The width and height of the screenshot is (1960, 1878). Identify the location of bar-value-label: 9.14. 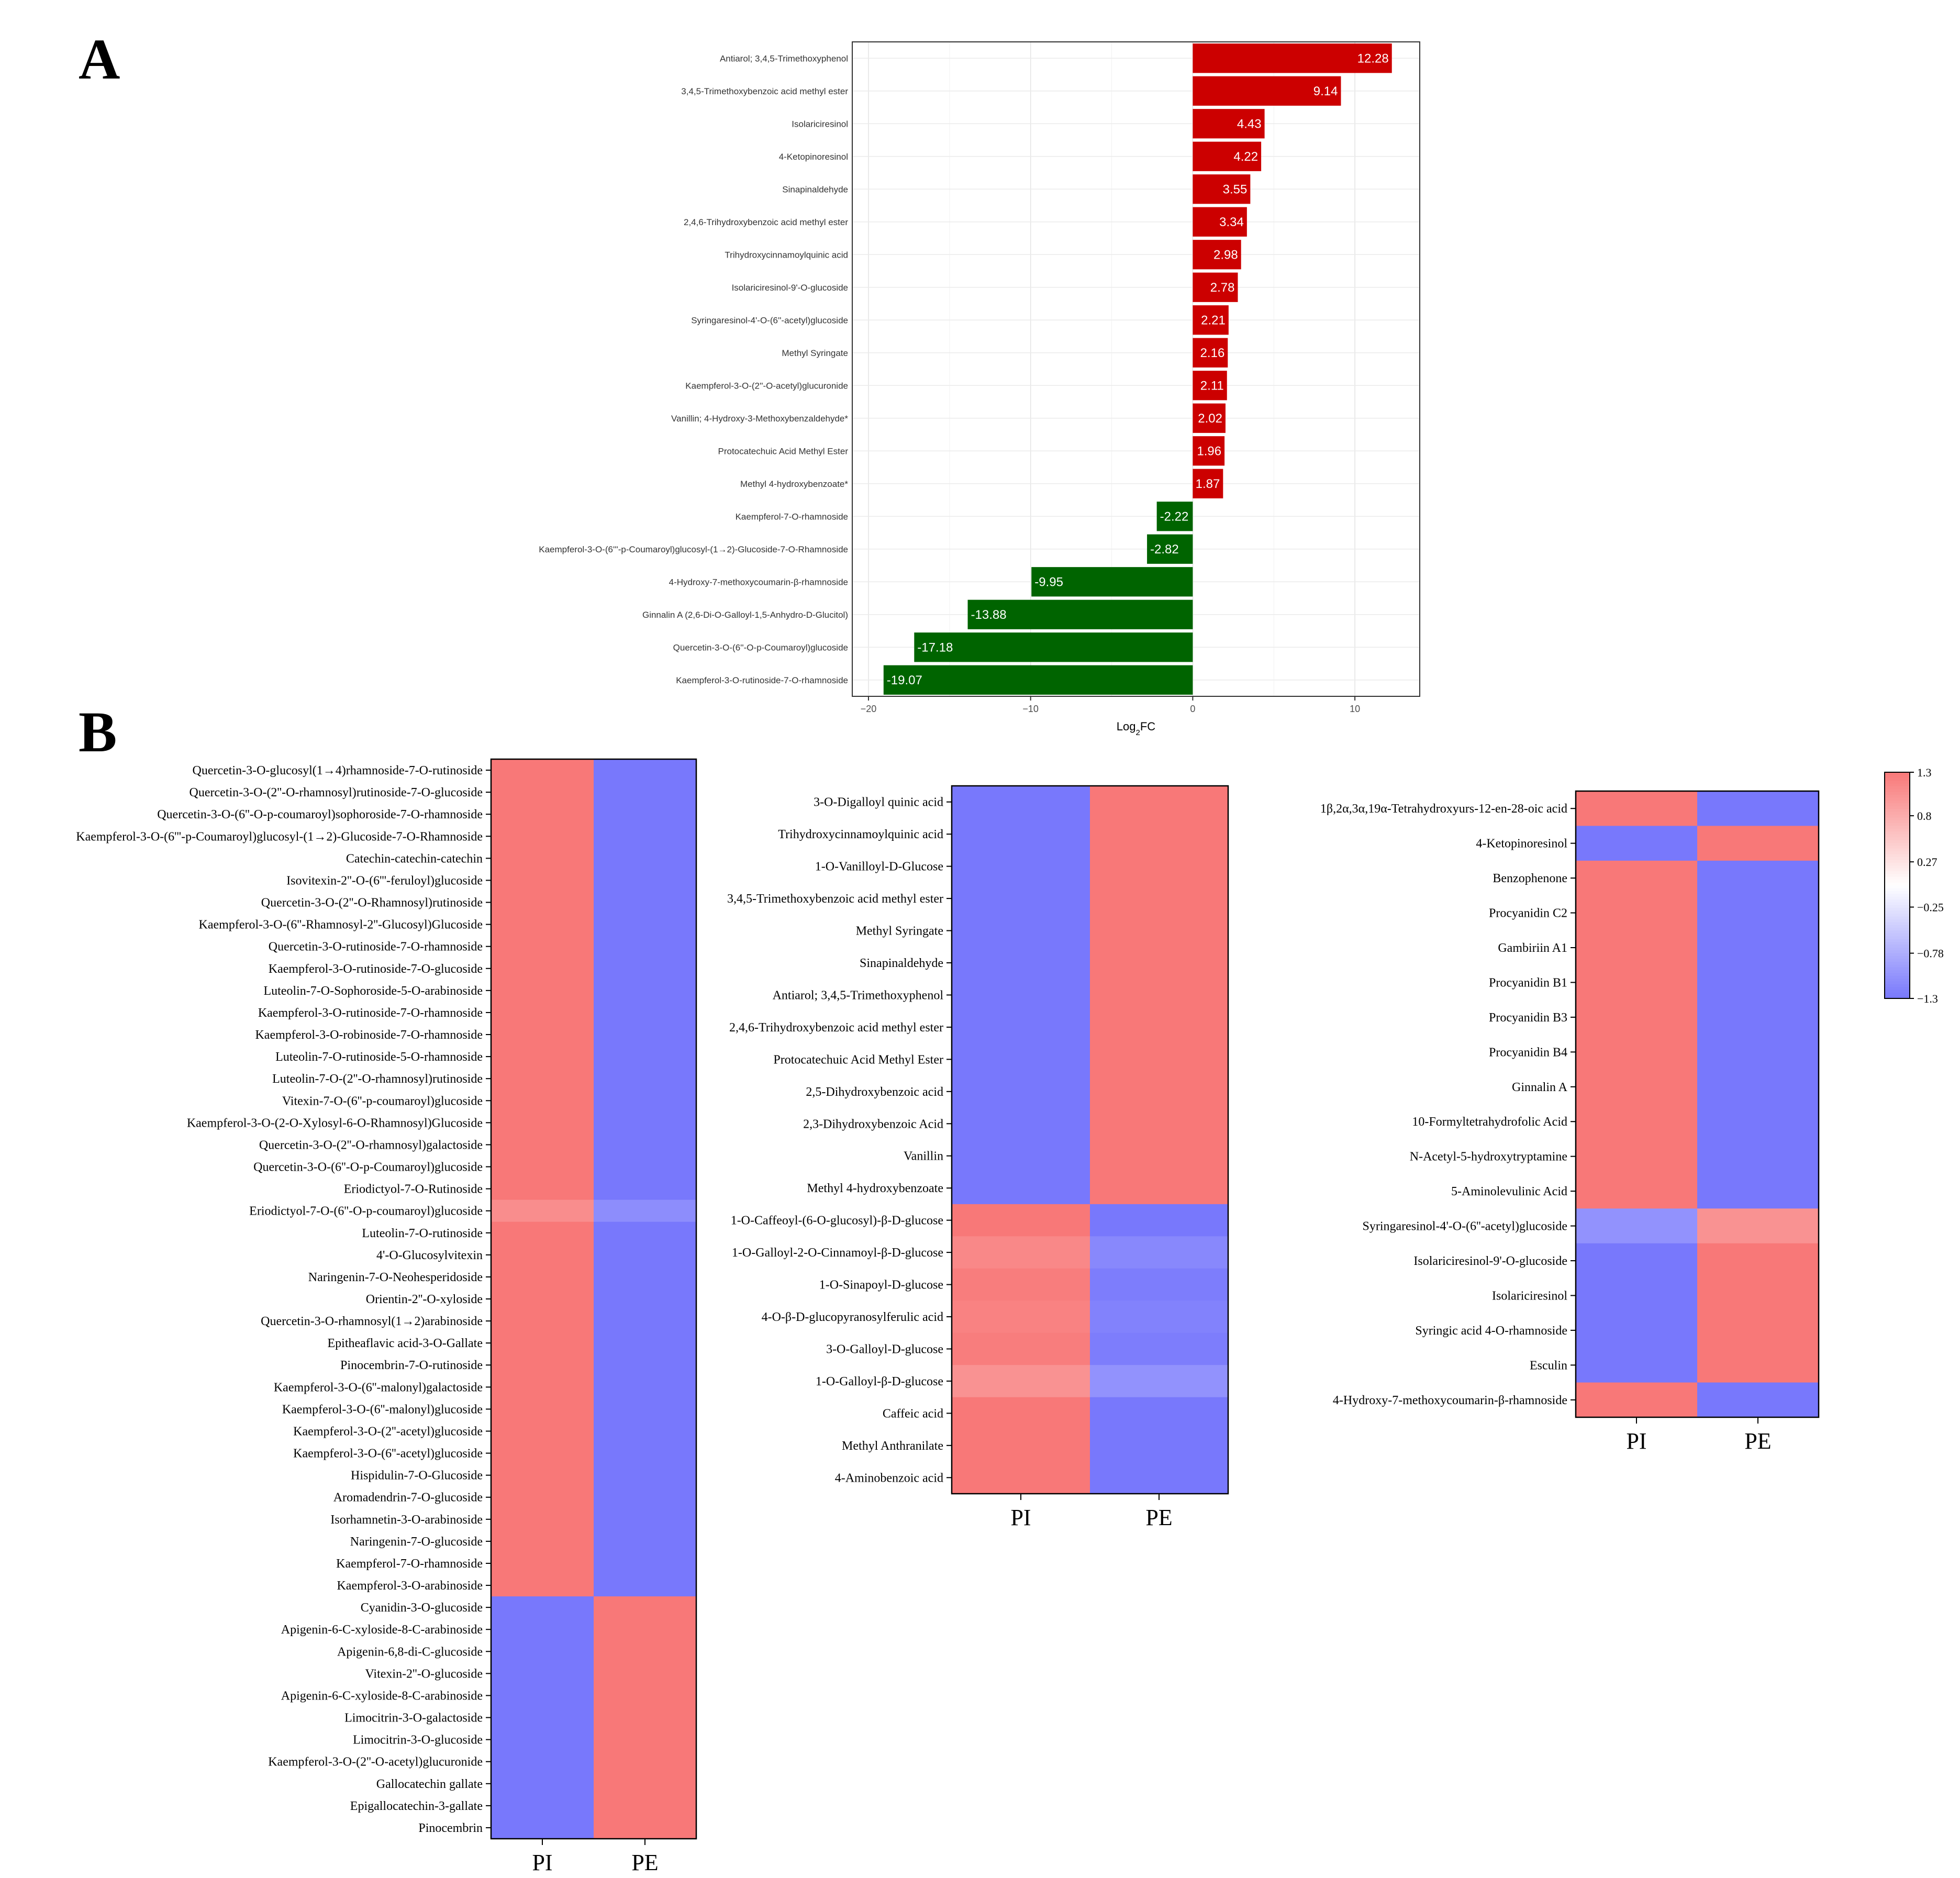
(1326, 91).